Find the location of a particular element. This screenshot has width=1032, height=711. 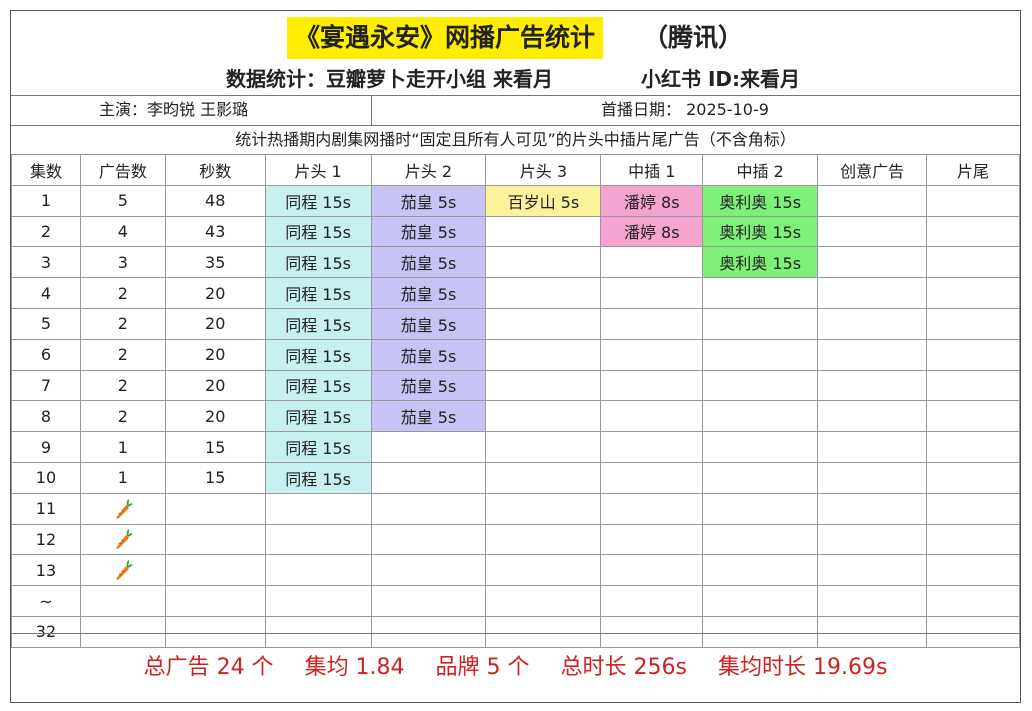

column-header: 片尾 is located at coordinates (973, 170).